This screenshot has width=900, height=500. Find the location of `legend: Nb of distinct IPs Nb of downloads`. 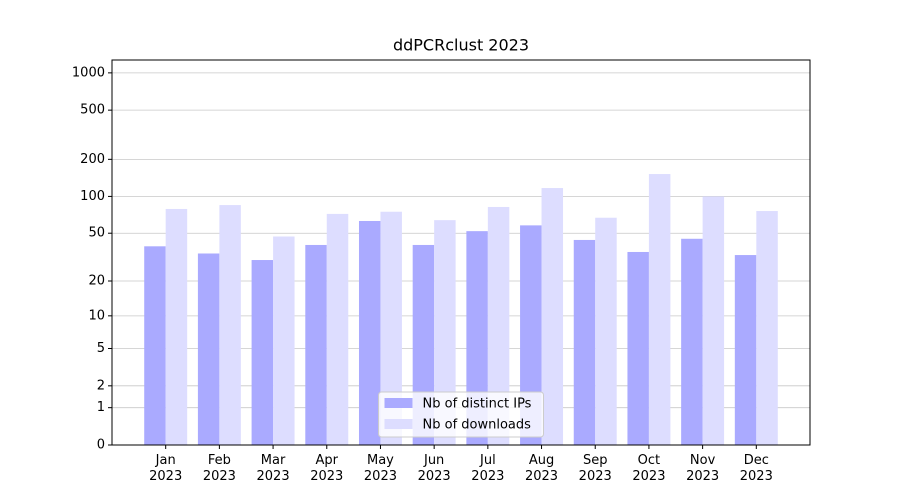

legend: Nb of distinct IPs Nb of downloads is located at coordinates (461, 414).